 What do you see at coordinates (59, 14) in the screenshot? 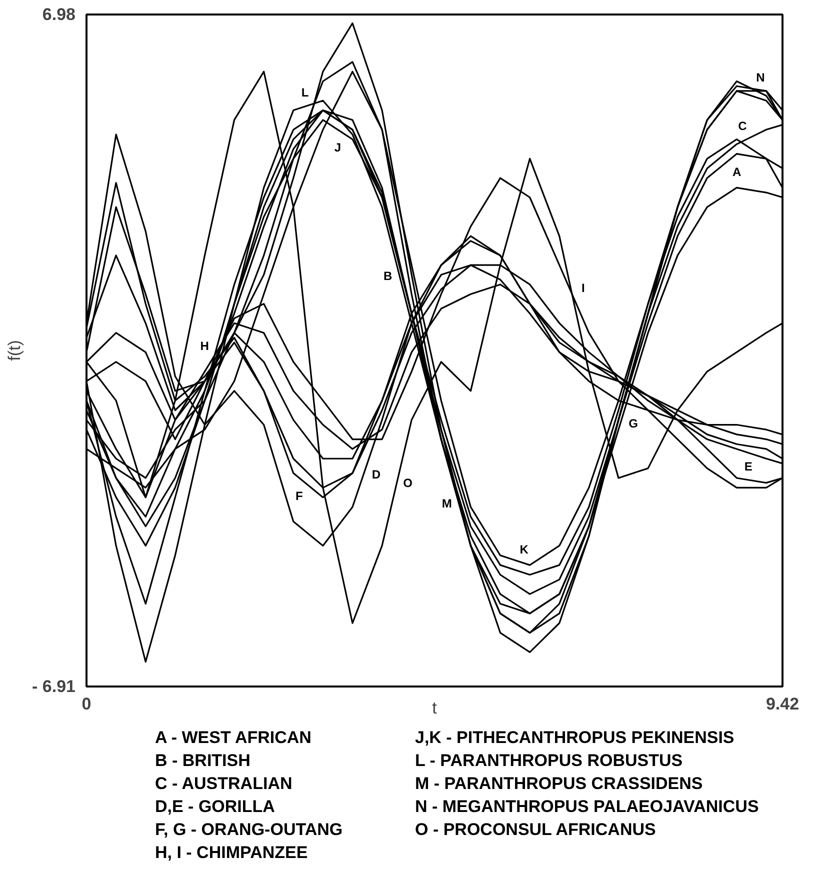
I see `y-tick-label: 6.98` at bounding box center [59, 14].